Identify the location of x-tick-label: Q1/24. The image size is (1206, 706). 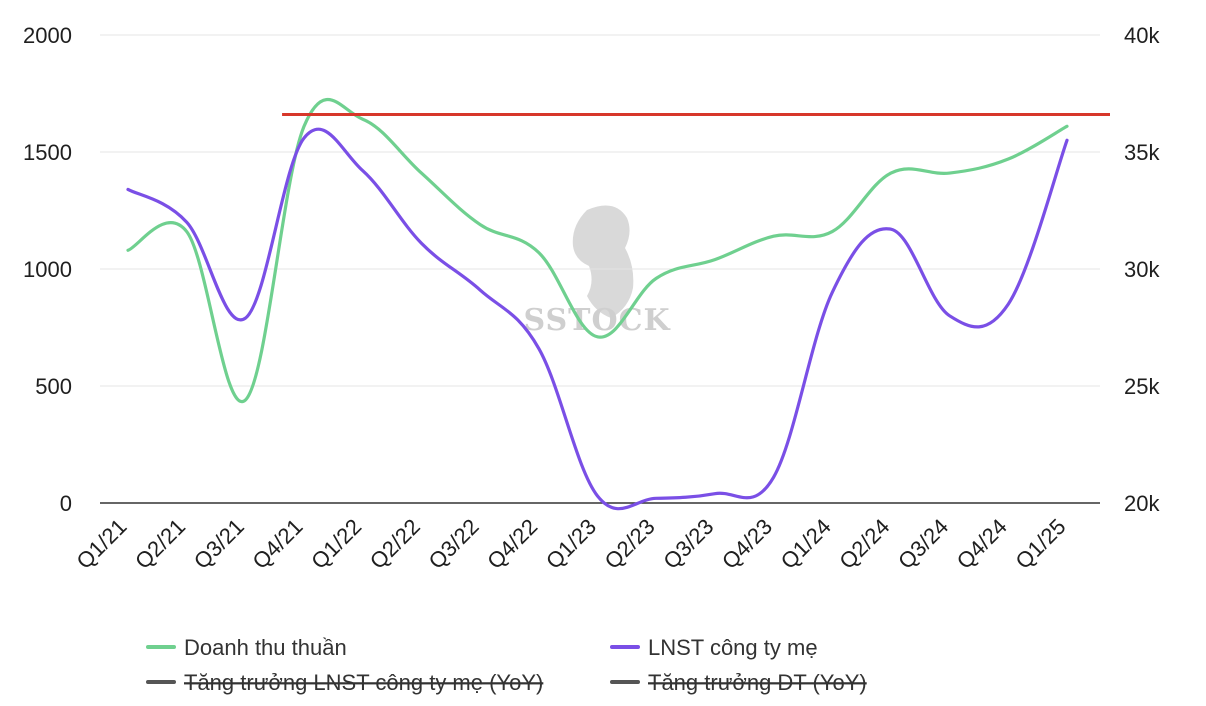
(806, 544).